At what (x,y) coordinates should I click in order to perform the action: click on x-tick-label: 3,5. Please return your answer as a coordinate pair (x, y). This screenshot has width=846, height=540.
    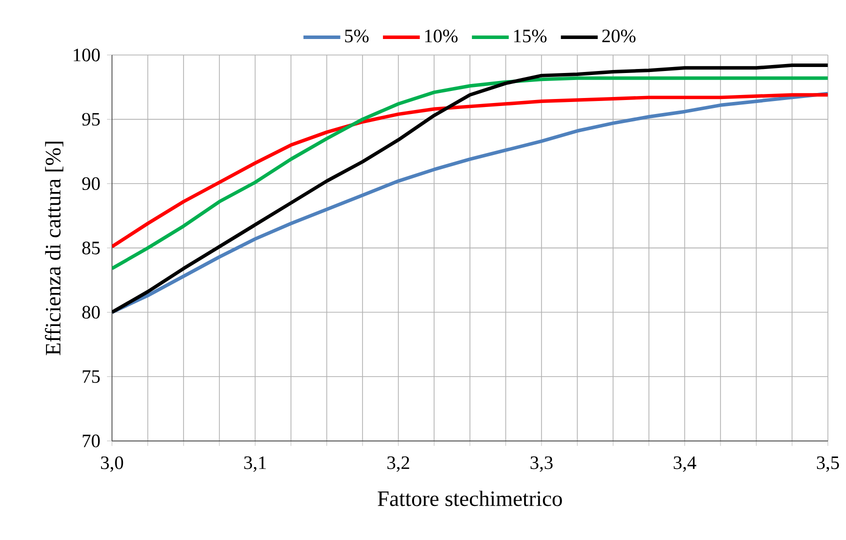
    Looking at the image, I should click on (827, 464).